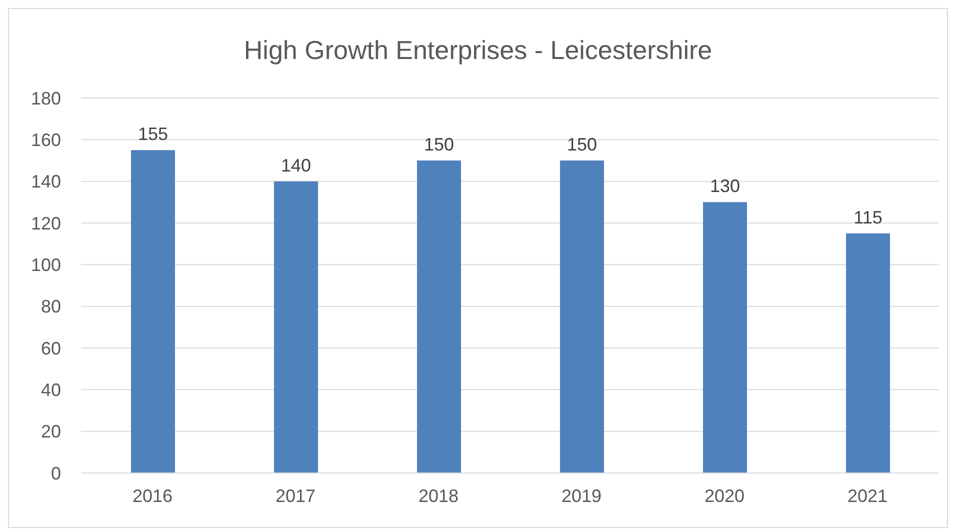 This screenshot has width=956, height=532. What do you see at coordinates (50, 348) in the screenshot?
I see `y-tick-label: 60` at bounding box center [50, 348].